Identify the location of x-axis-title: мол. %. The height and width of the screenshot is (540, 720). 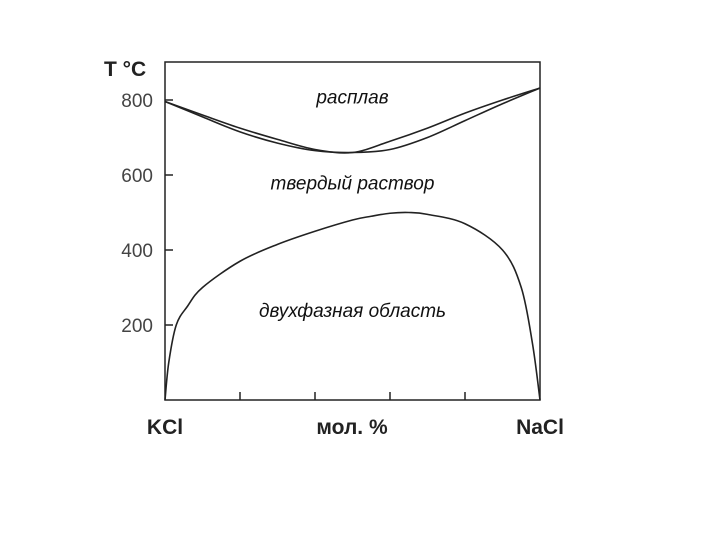
(352, 427).